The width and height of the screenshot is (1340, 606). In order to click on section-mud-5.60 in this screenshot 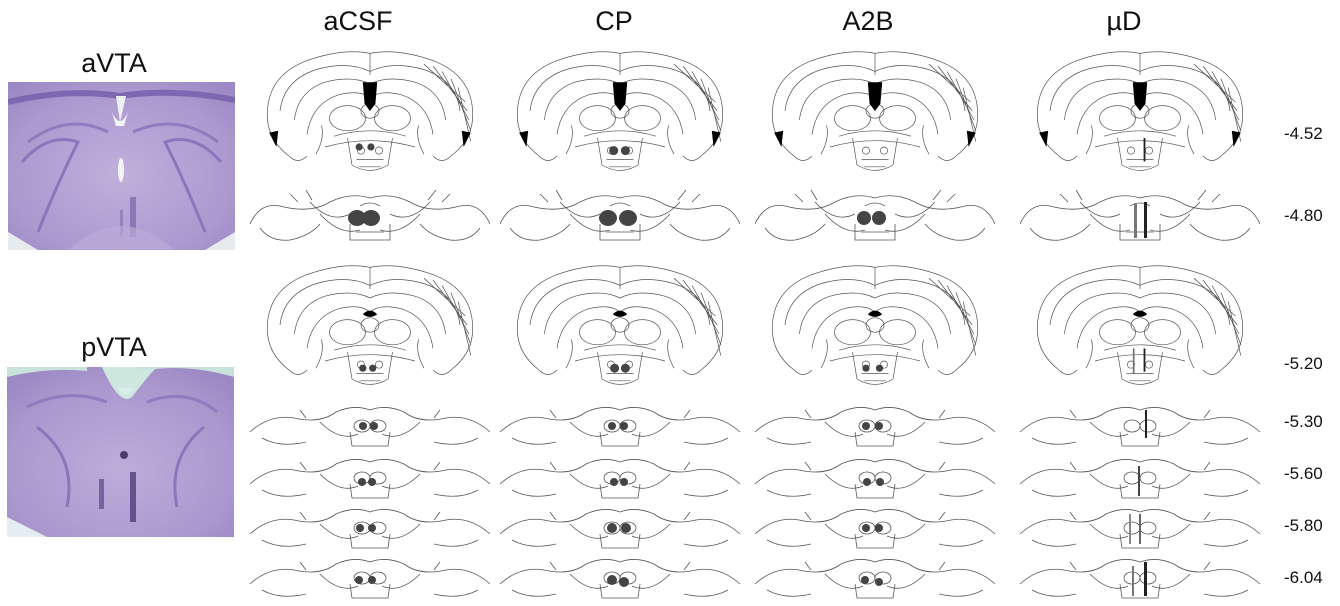, I will do `click(1140, 477)`.